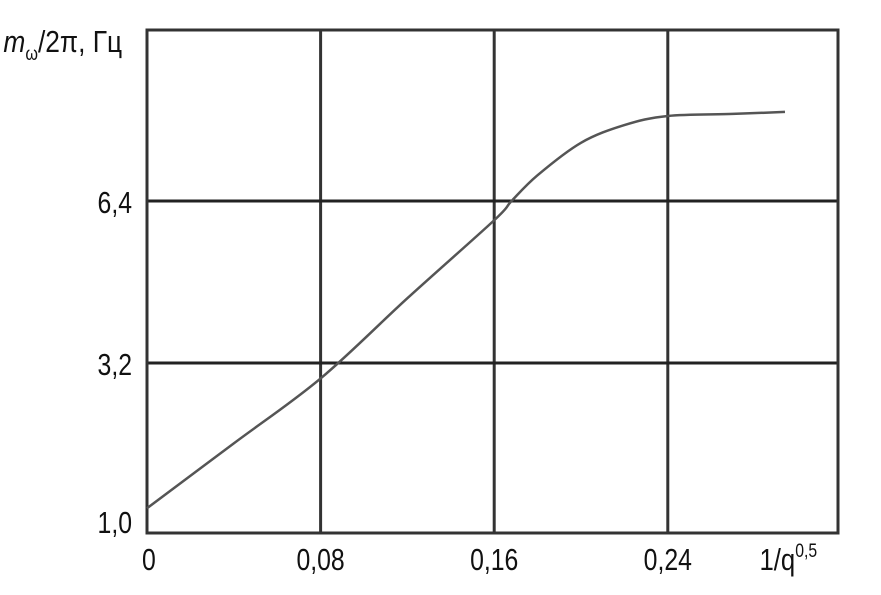  What do you see at coordinates (494, 559) in the screenshot?
I see `x-tick-label: 0,16` at bounding box center [494, 559].